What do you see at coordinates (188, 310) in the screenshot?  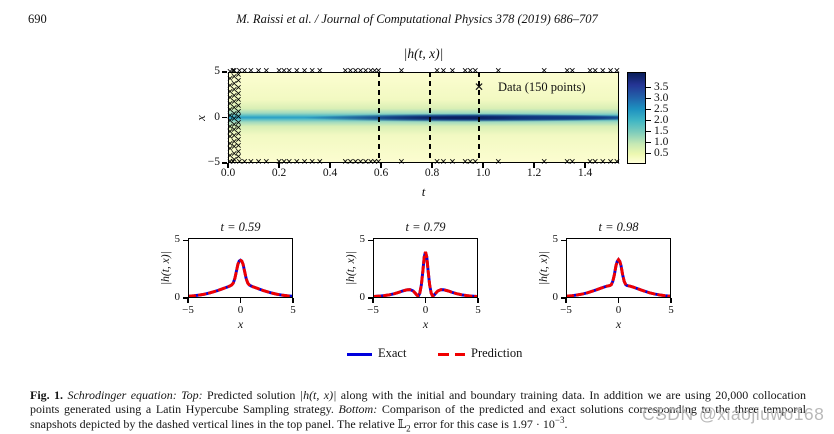 I see `sub-x-tick-label: −5` at bounding box center [188, 310].